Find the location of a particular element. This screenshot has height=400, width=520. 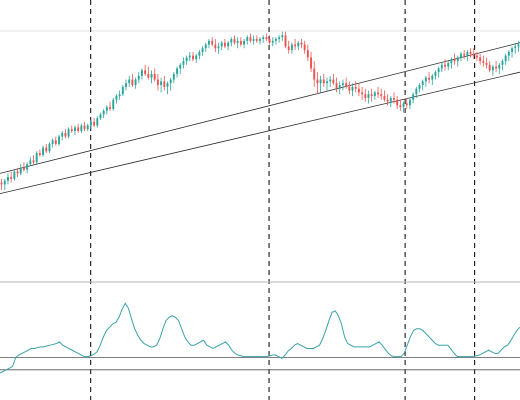

oscillator-levels is located at coordinates (260, 364).